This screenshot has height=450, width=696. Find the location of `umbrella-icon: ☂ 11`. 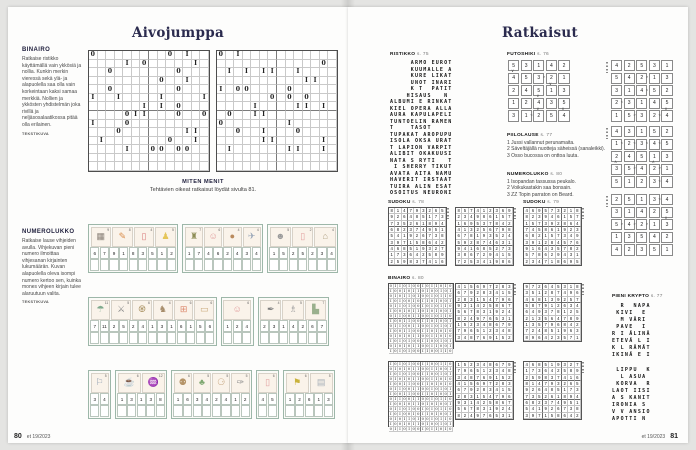

umbrella-icon: ☂ 11 is located at coordinates (100, 309).